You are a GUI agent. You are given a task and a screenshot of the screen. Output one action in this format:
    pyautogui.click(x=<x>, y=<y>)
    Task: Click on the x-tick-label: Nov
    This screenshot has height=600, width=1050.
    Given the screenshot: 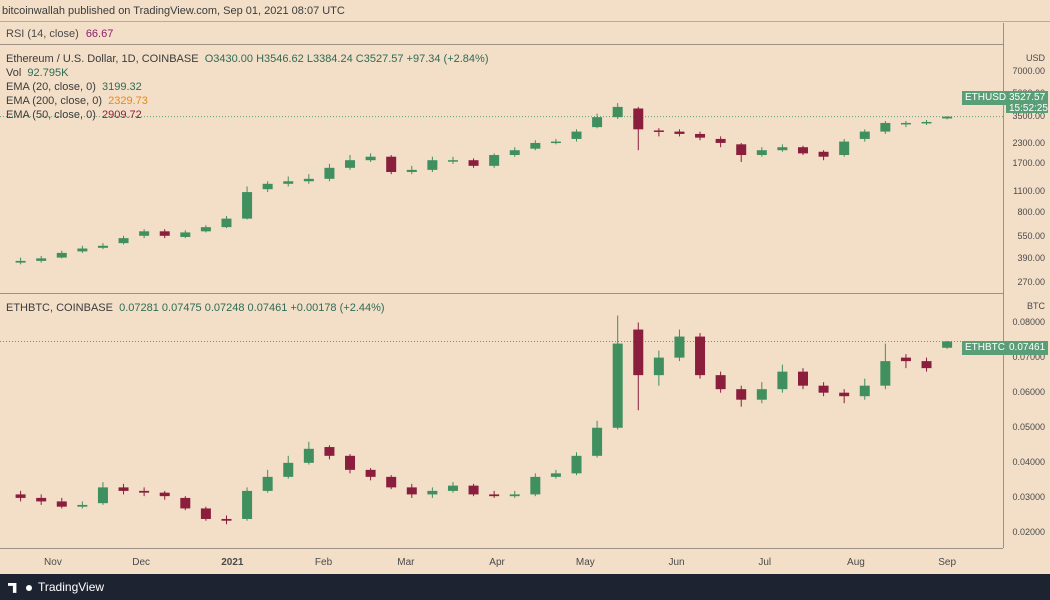 What is the action you would take?
    pyautogui.click(x=53, y=562)
    